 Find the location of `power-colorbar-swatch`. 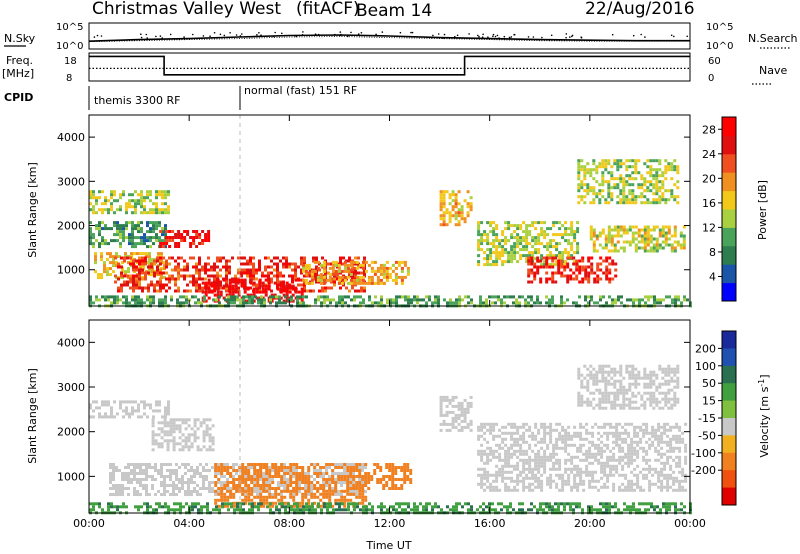

power-colorbar-swatch is located at coordinates (729, 200).